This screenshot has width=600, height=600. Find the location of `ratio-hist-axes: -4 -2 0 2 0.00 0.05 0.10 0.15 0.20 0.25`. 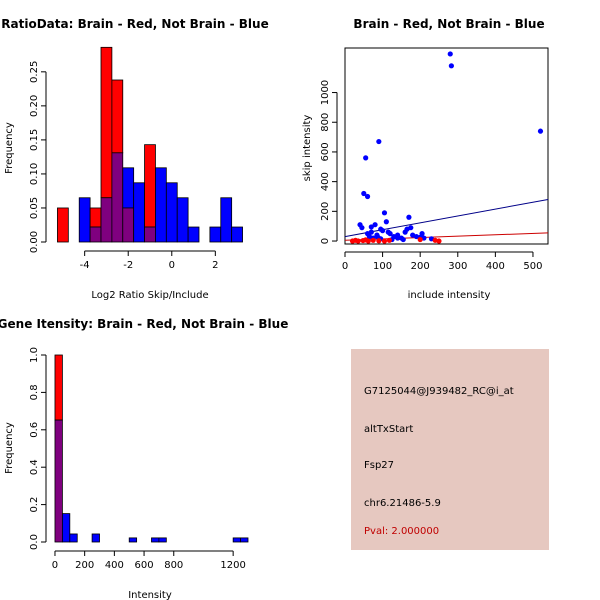

ratio-hist-axes: -4 -2 0 2 0.00 0.05 0.10 0.15 0.20 0.25 is located at coordinates (124, 166).